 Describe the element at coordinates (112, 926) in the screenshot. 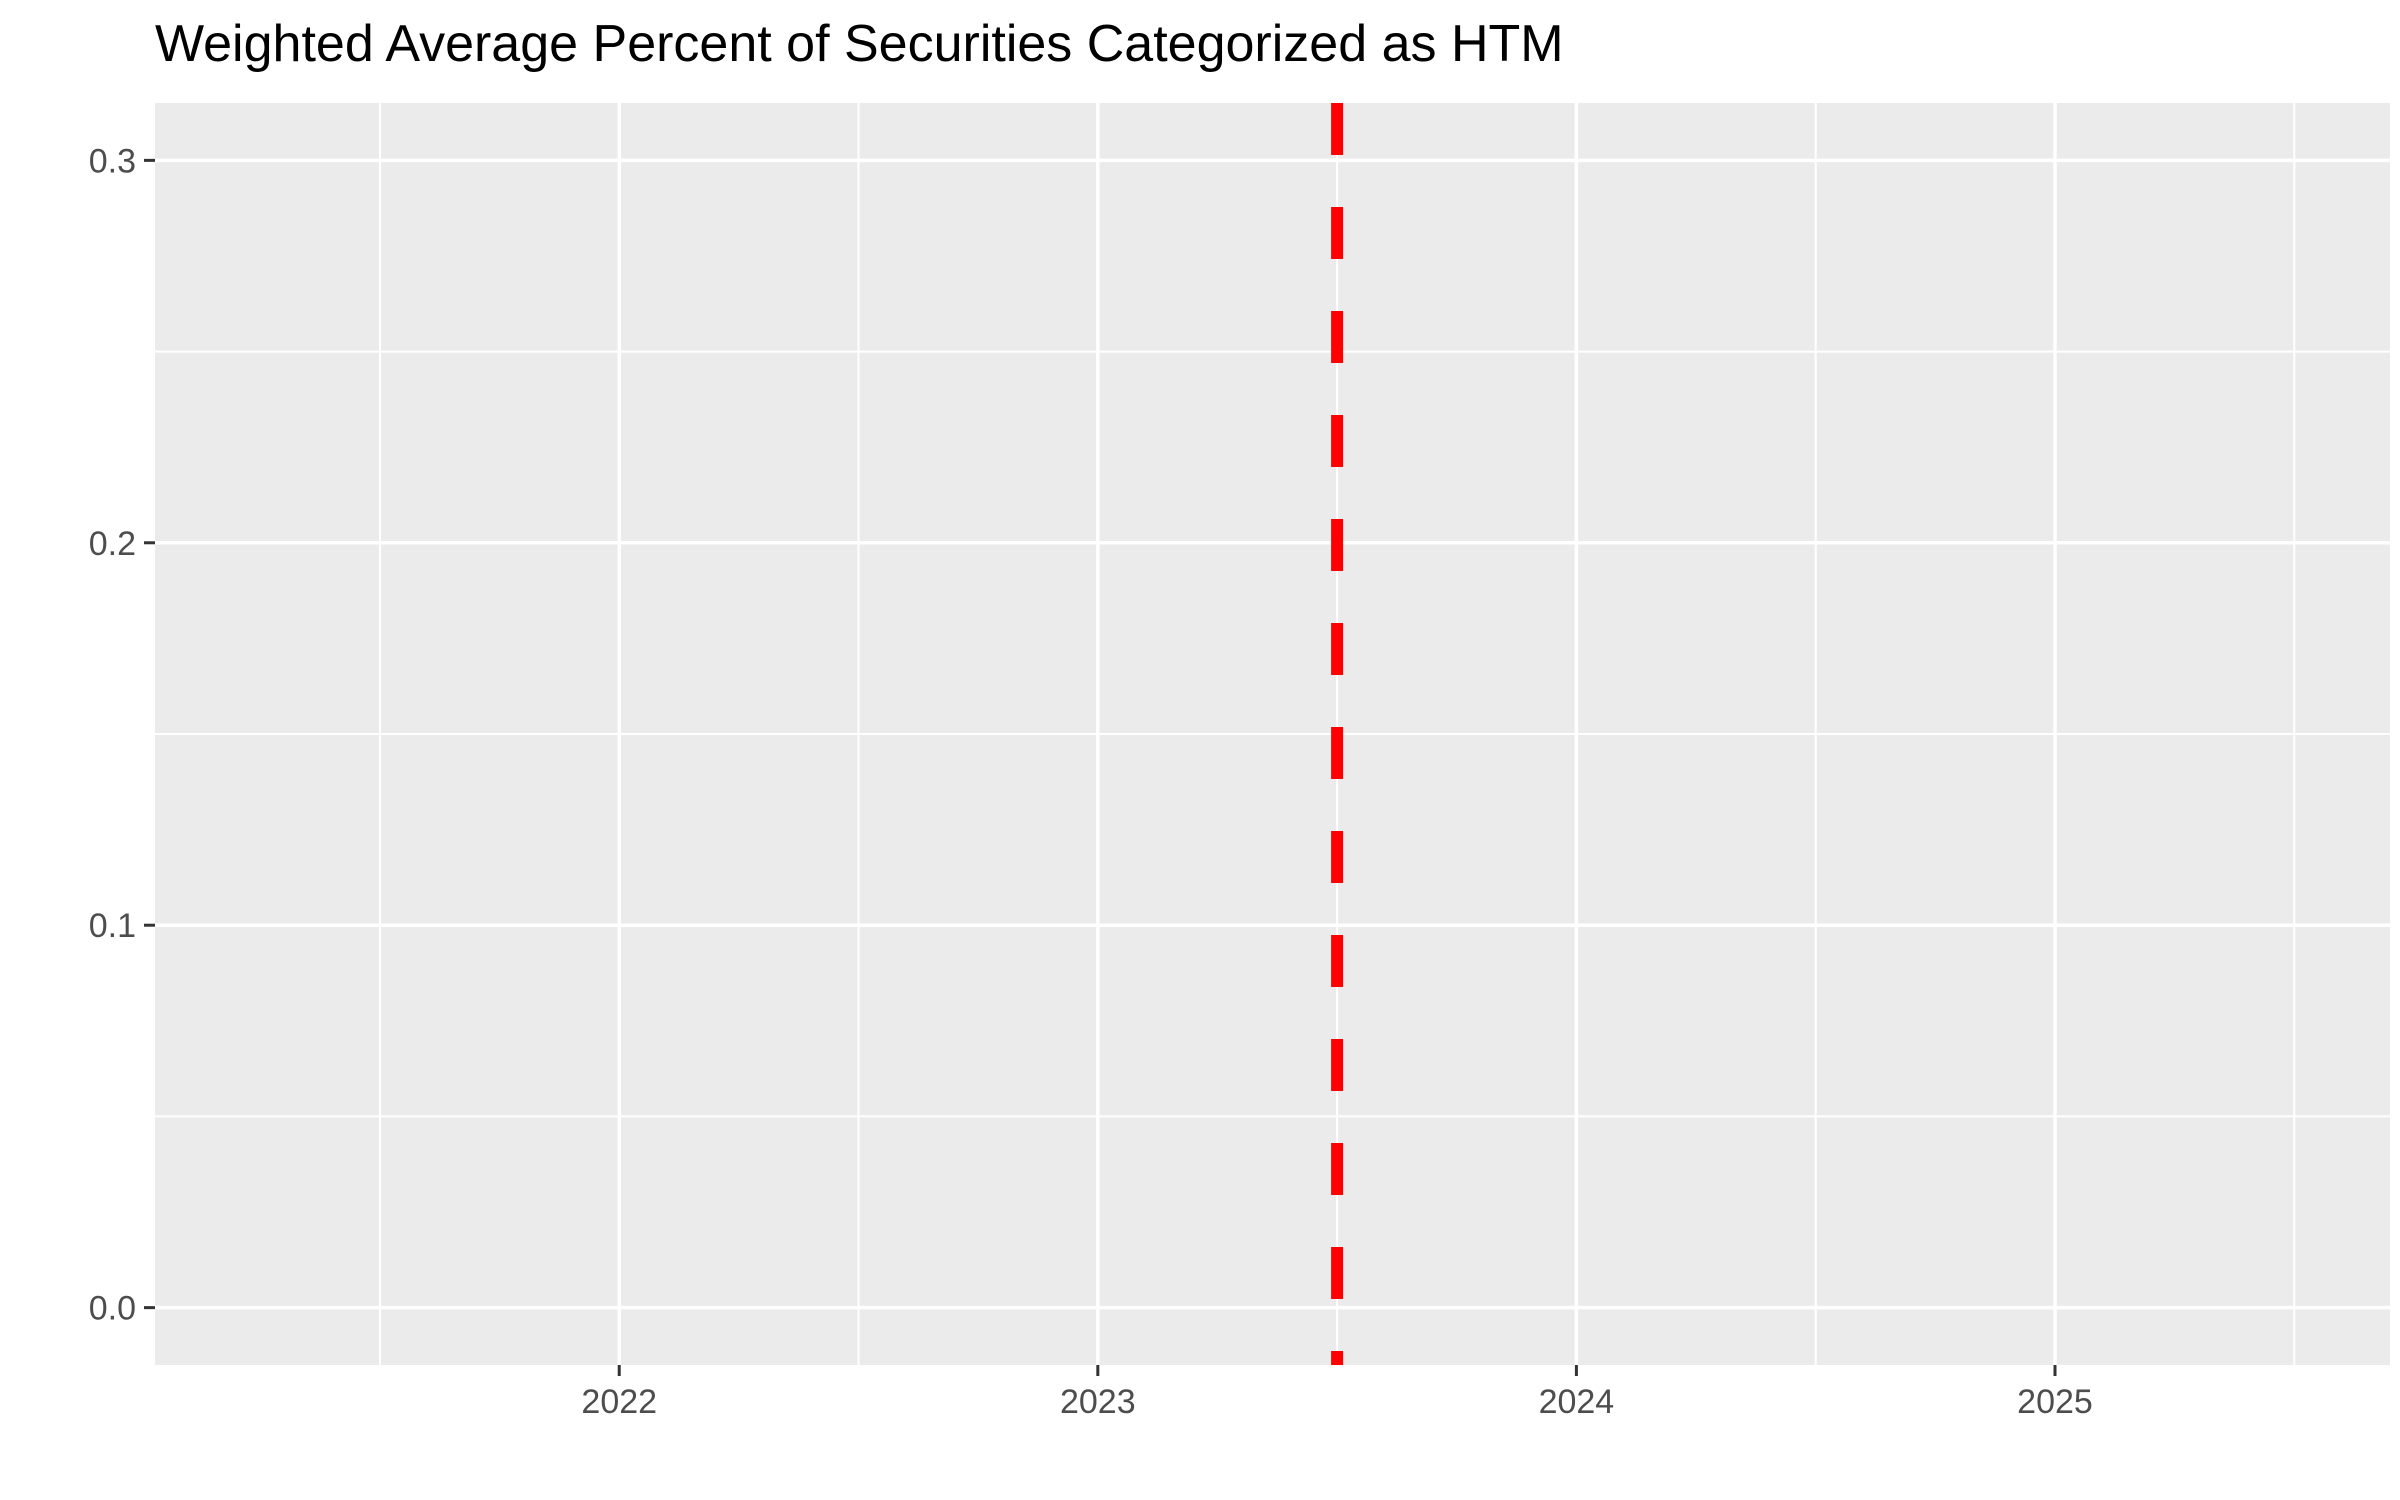

I see `y-tick-label: 0.1` at that location.